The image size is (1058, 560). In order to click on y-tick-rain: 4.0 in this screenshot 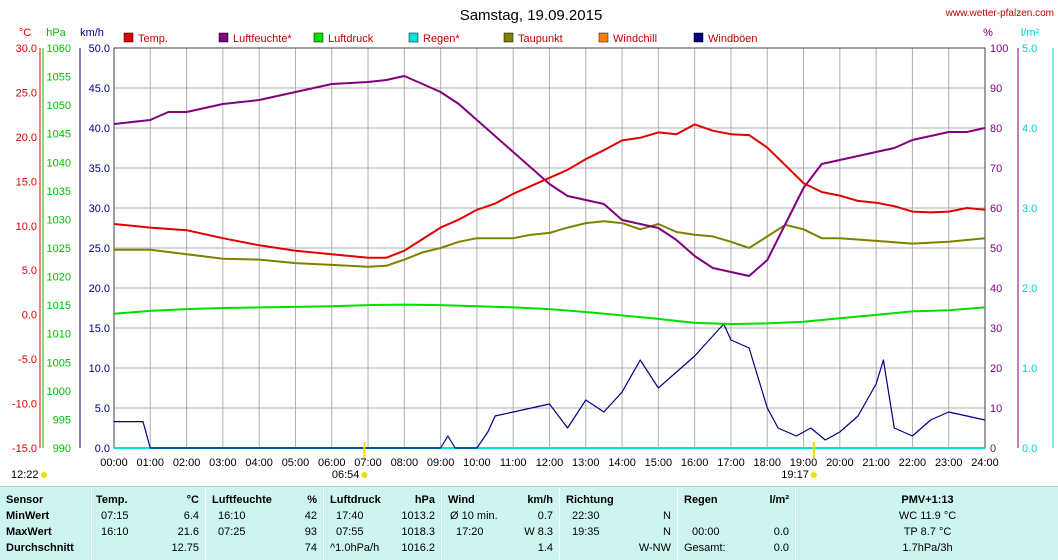, I will do `click(1029, 129)`.